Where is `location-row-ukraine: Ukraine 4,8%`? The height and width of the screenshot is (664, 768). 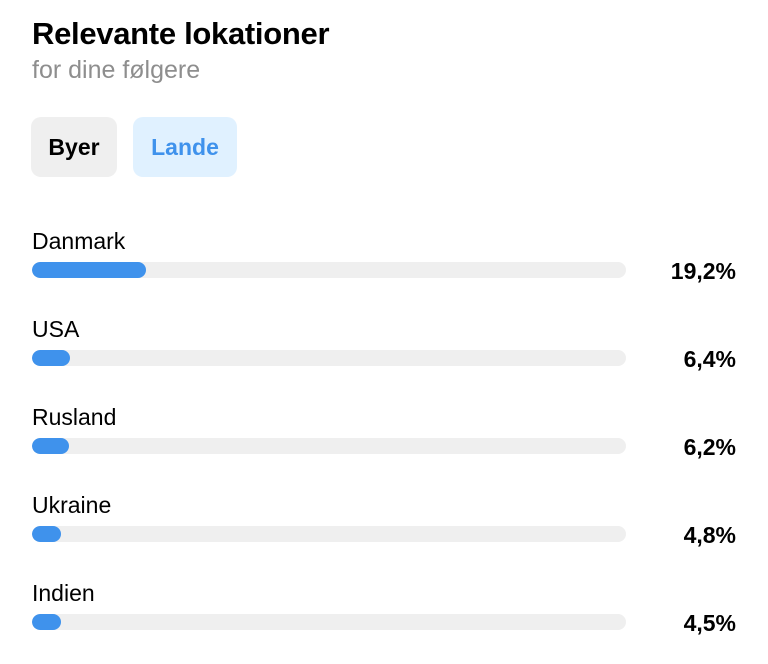 location-row-ukraine: Ukraine 4,8% is located at coordinates (387, 532).